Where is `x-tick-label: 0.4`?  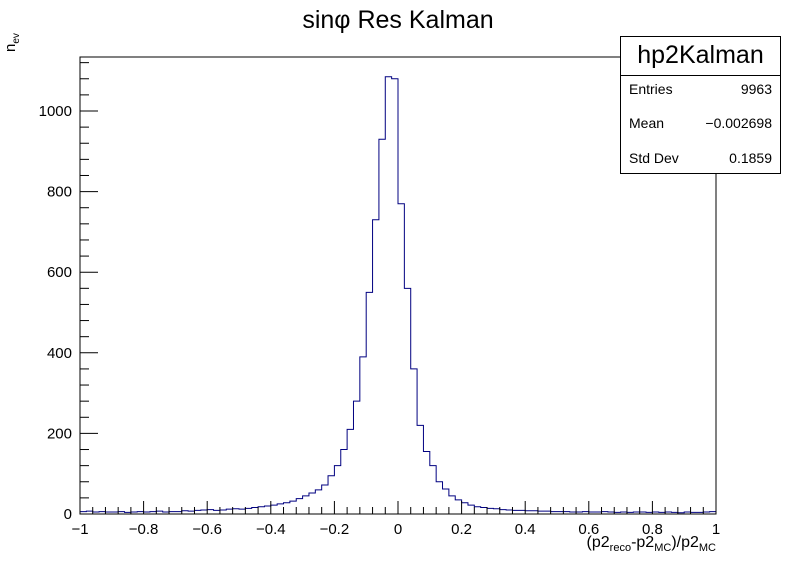
x-tick-label: 0.4 is located at coordinates (525, 529).